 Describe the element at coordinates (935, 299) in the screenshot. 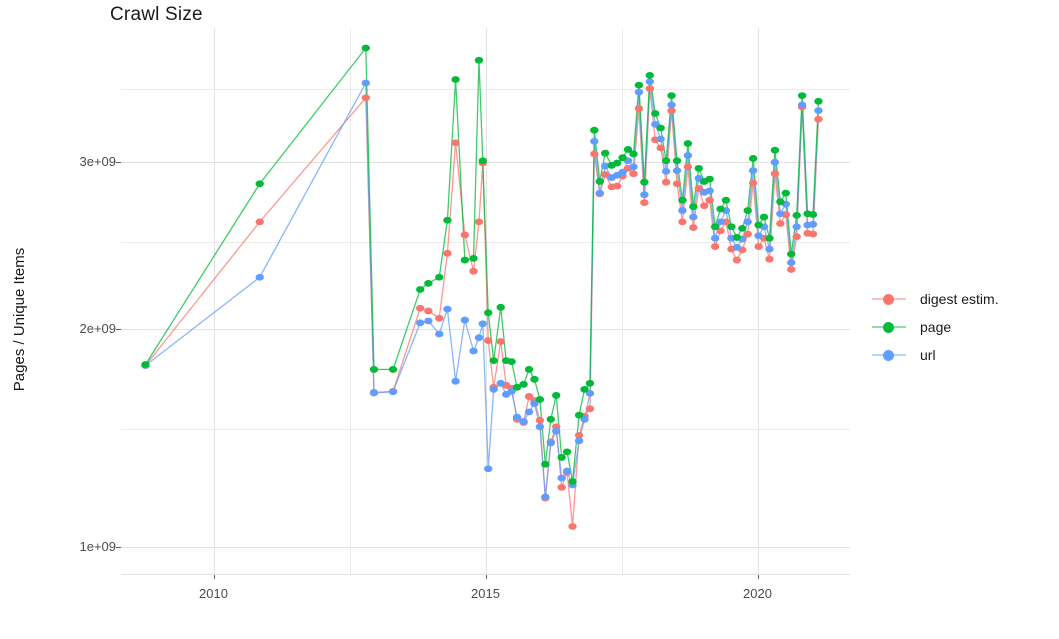

I see `legend-item-digest: digest estim.` at that location.